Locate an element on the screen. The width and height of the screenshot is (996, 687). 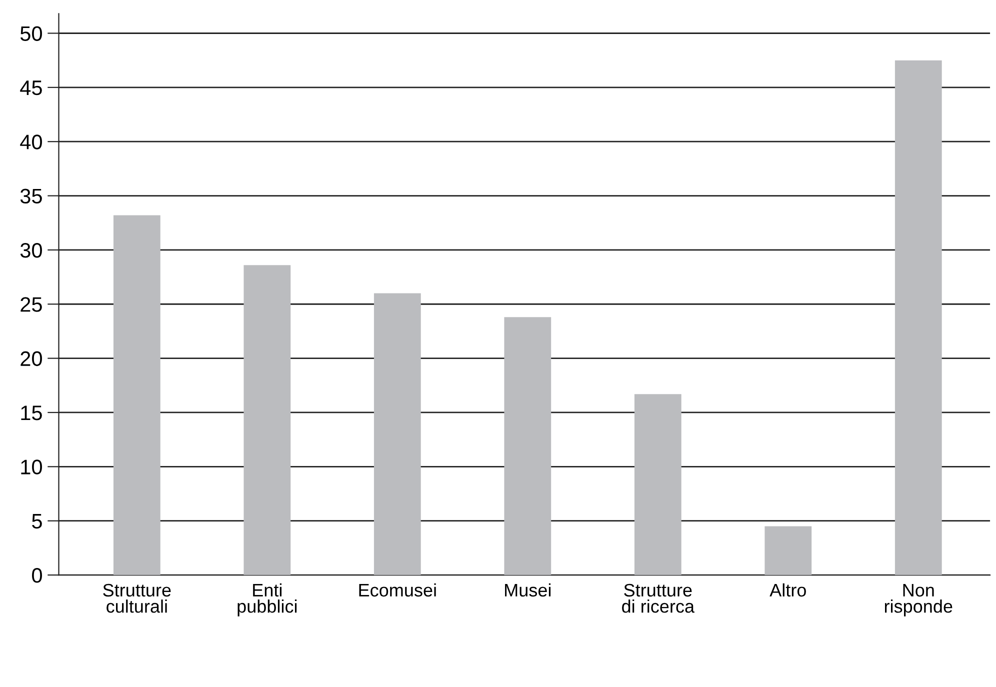
y-tick-label: 30 is located at coordinates (31, 250).